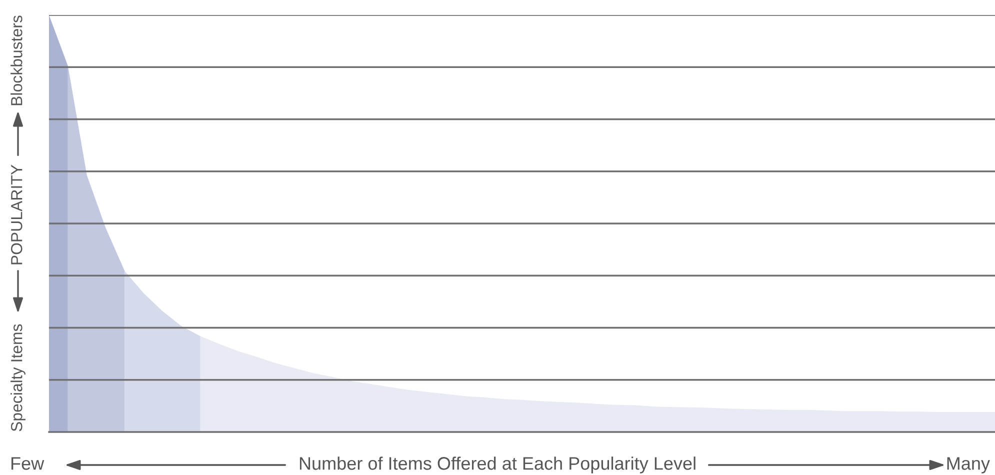 Image resolution: width=995 pixels, height=475 pixels. What do you see at coordinates (18, 378) in the screenshot?
I see `text: Specialty Items` at bounding box center [18, 378].